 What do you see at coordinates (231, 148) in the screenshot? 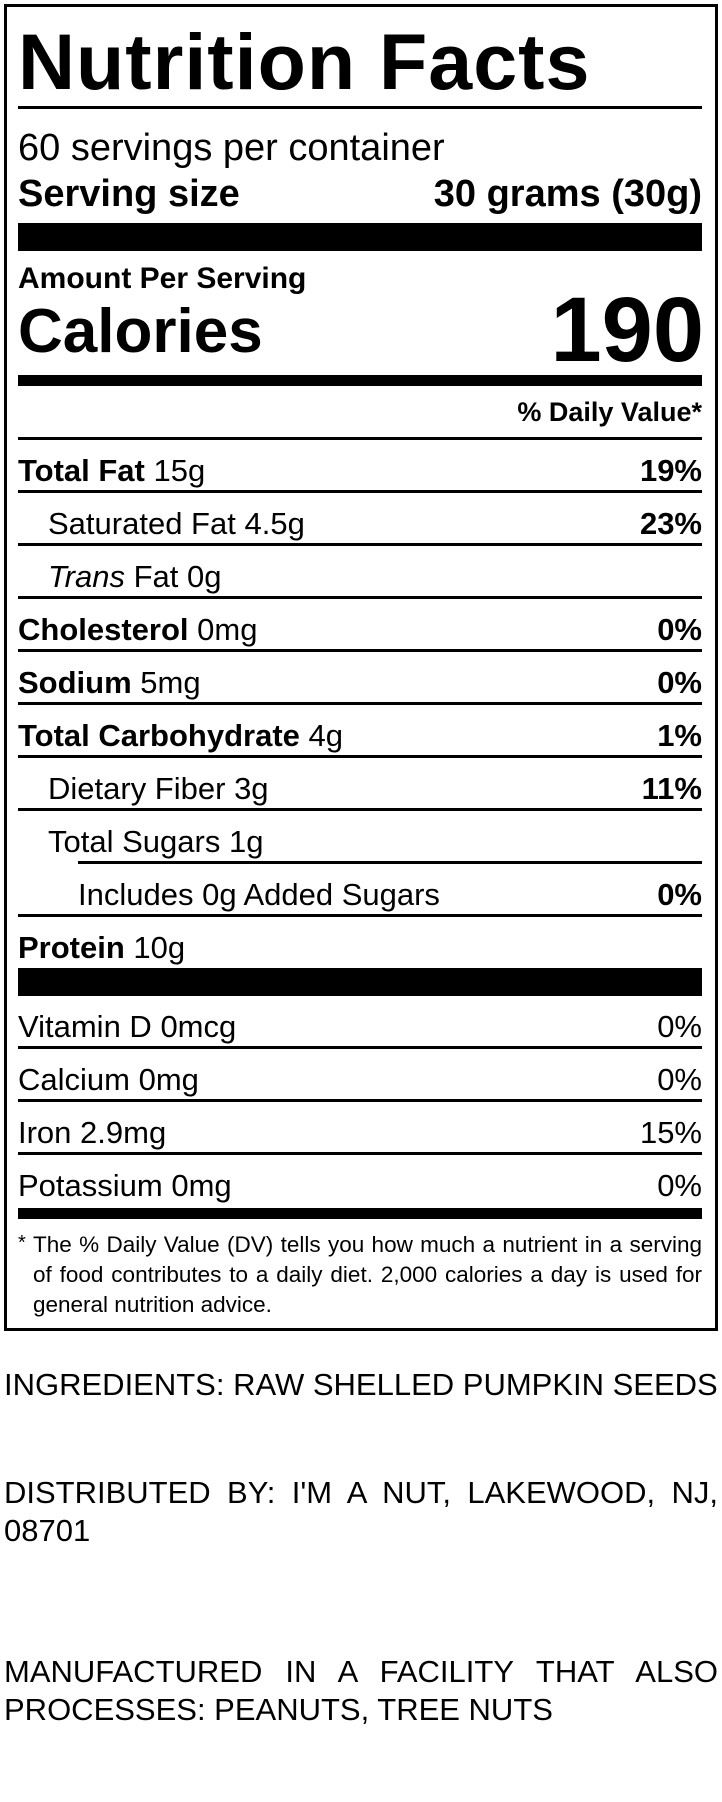
I see `servings-per-container: 60 servings per container` at bounding box center [231, 148].